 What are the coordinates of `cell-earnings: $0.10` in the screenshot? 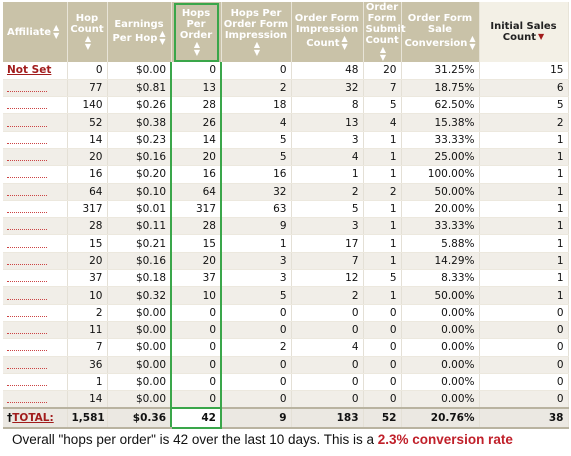 It's located at (139, 192).